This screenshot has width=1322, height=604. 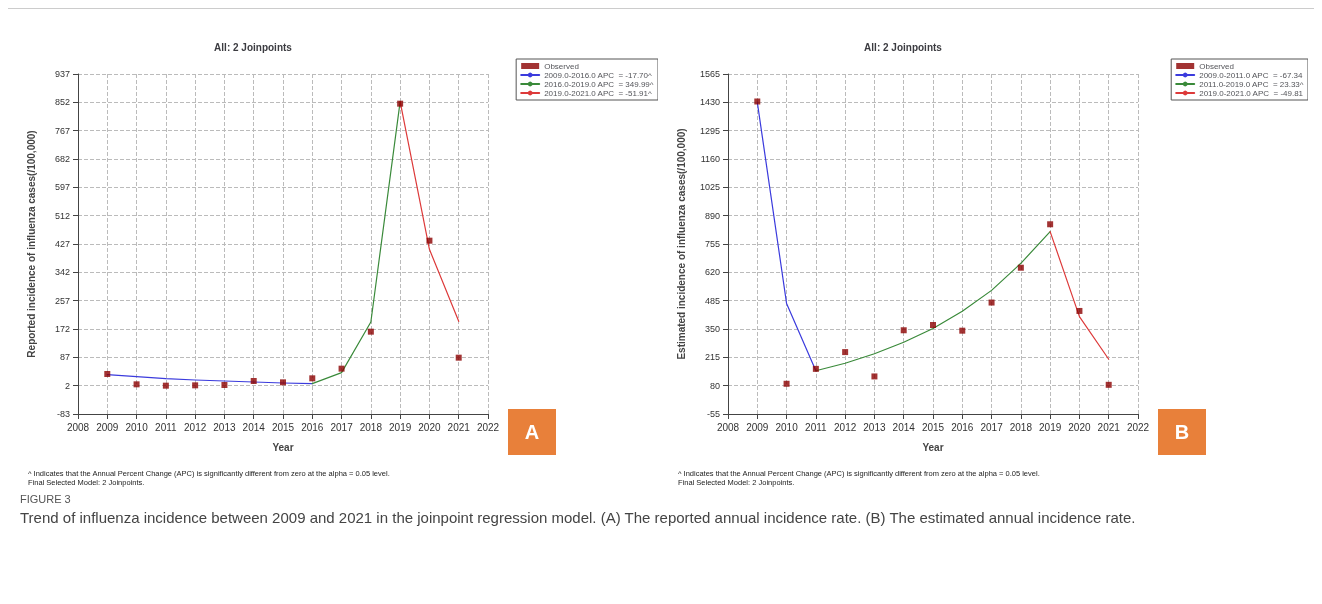 What do you see at coordinates (46, 499) in the screenshot?
I see `caption: FIGURE 3` at bounding box center [46, 499].